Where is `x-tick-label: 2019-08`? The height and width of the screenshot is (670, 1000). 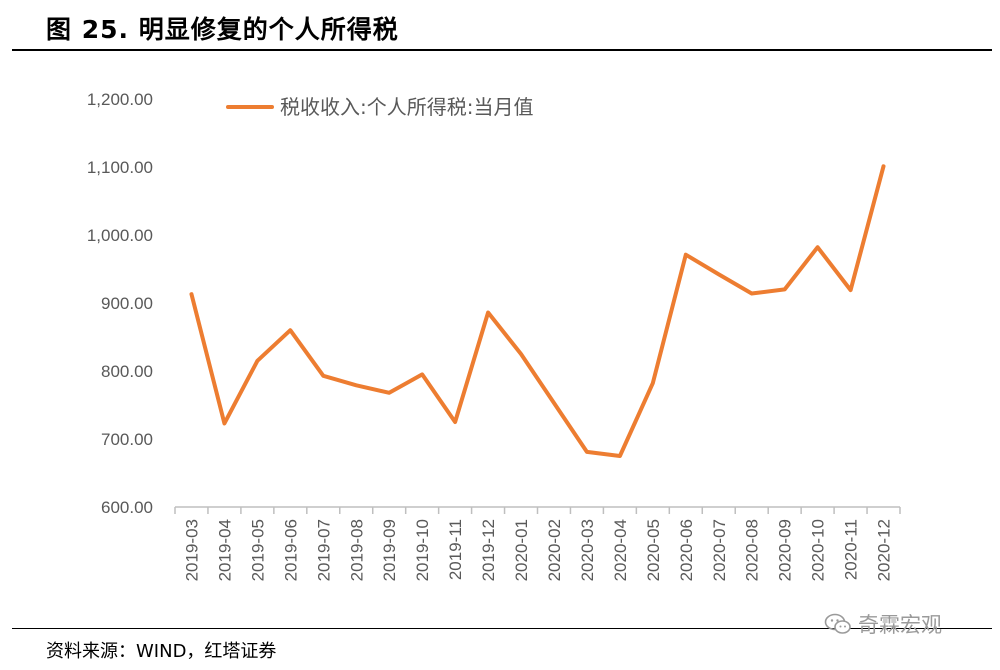
x-tick-label: 2019-08 is located at coordinates (356, 550).